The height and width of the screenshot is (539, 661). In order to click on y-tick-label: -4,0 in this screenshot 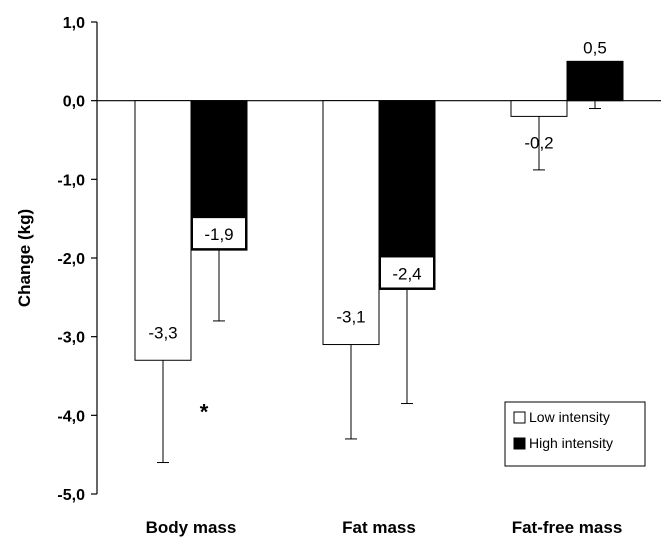, I will do `click(71, 416)`.